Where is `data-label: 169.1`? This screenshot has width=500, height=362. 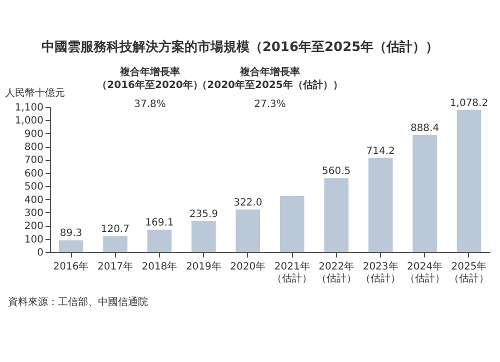 data-label: 169.1 is located at coordinates (159, 223).